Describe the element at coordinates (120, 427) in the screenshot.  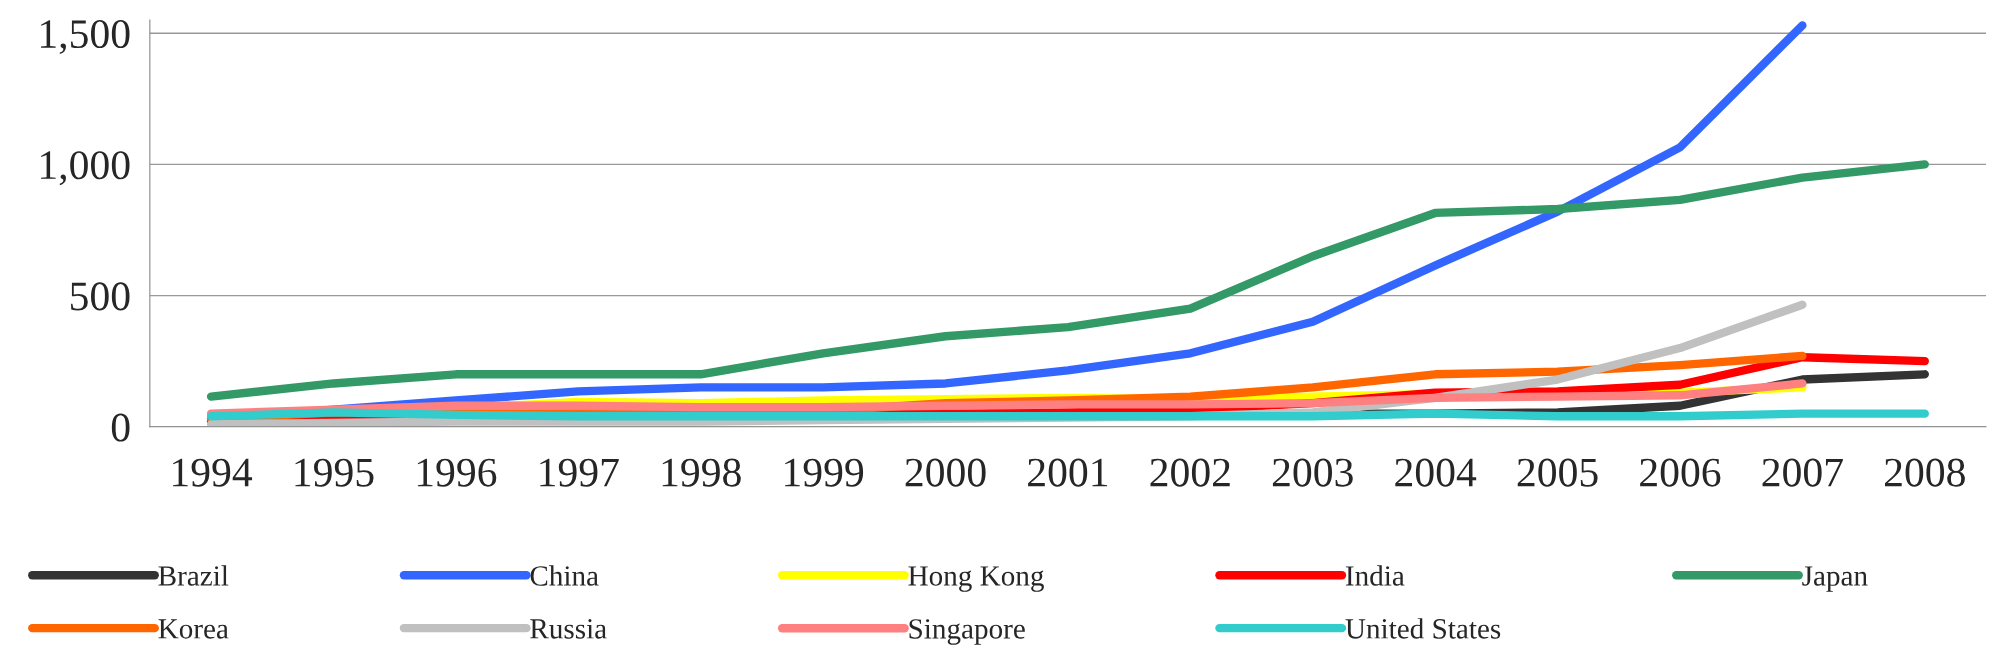
I see `y-tick-label: 0` at that location.